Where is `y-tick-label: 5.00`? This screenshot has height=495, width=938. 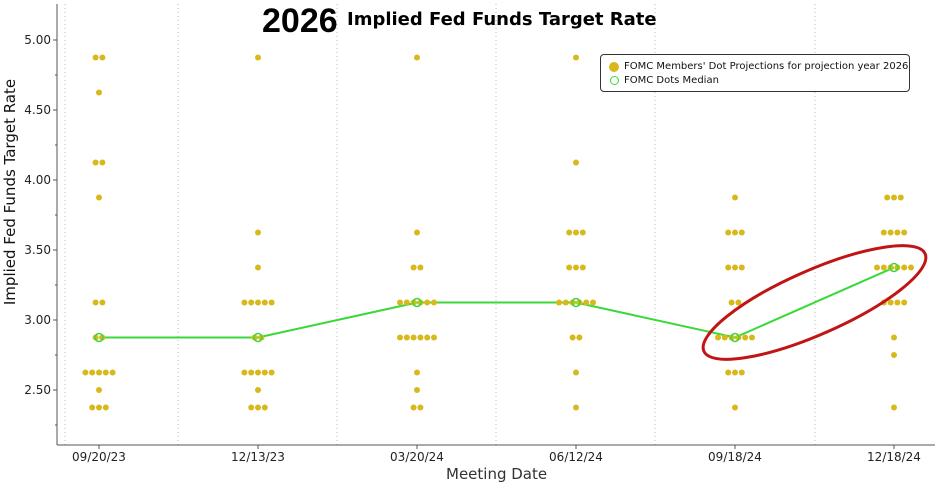
y-tick-label: 5.00 is located at coordinates (37, 40).